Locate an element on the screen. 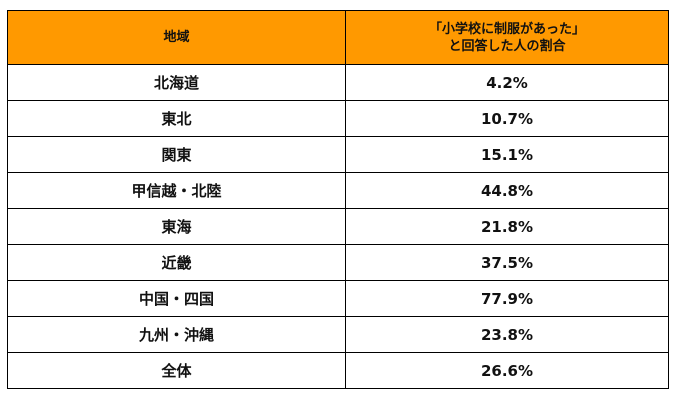  table-row: 北海道 4.2% is located at coordinates (338, 82).